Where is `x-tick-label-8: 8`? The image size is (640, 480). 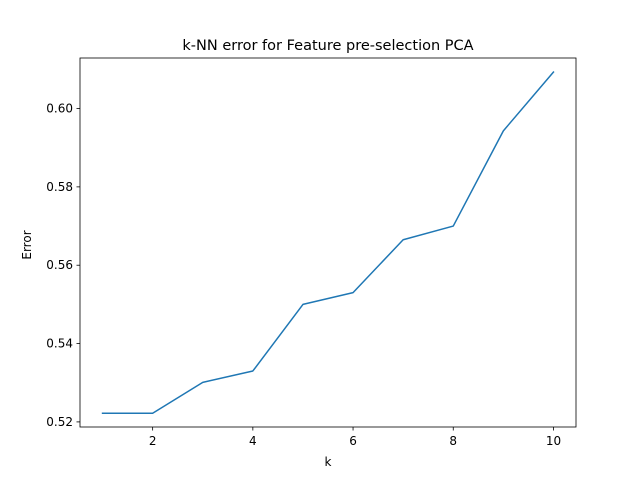
x-tick-label-8: 8 is located at coordinates (453, 441).